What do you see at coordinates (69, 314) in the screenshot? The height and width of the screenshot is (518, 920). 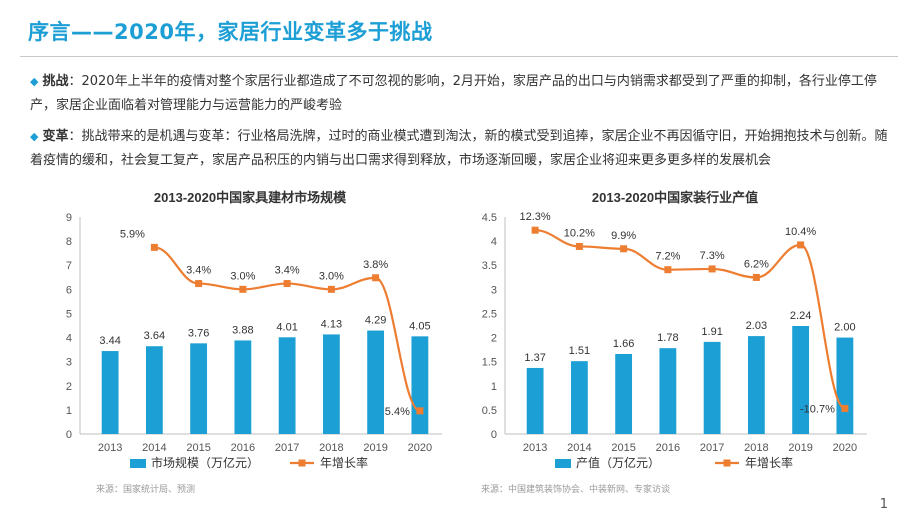 I see `y-tick-label: 5` at bounding box center [69, 314].